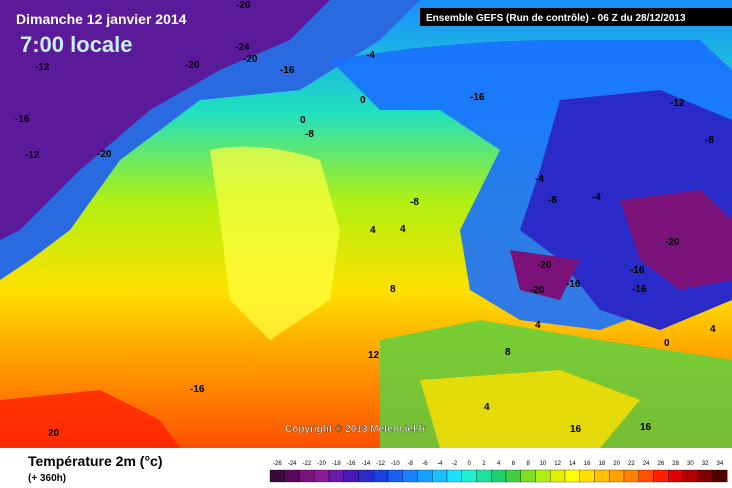 This screenshot has width=732, height=488. Describe the element at coordinates (380, 464) in the screenshot. I see `scale-label: -12` at that location.